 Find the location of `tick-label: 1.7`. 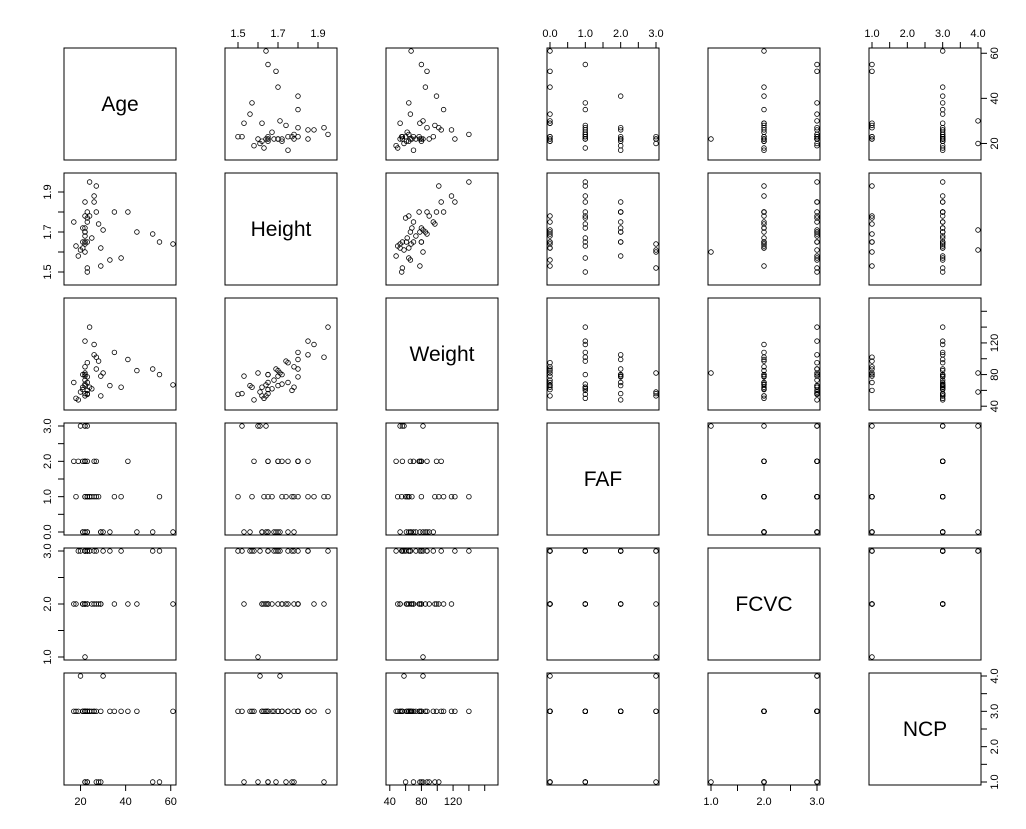

tick-label: 1.7 is located at coordinates (48, 231).